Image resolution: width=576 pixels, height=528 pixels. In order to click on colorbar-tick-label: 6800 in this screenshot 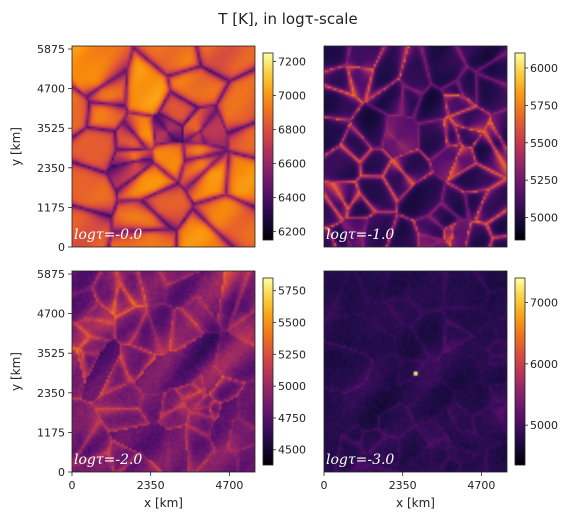, I will do `click(292, 130)`.